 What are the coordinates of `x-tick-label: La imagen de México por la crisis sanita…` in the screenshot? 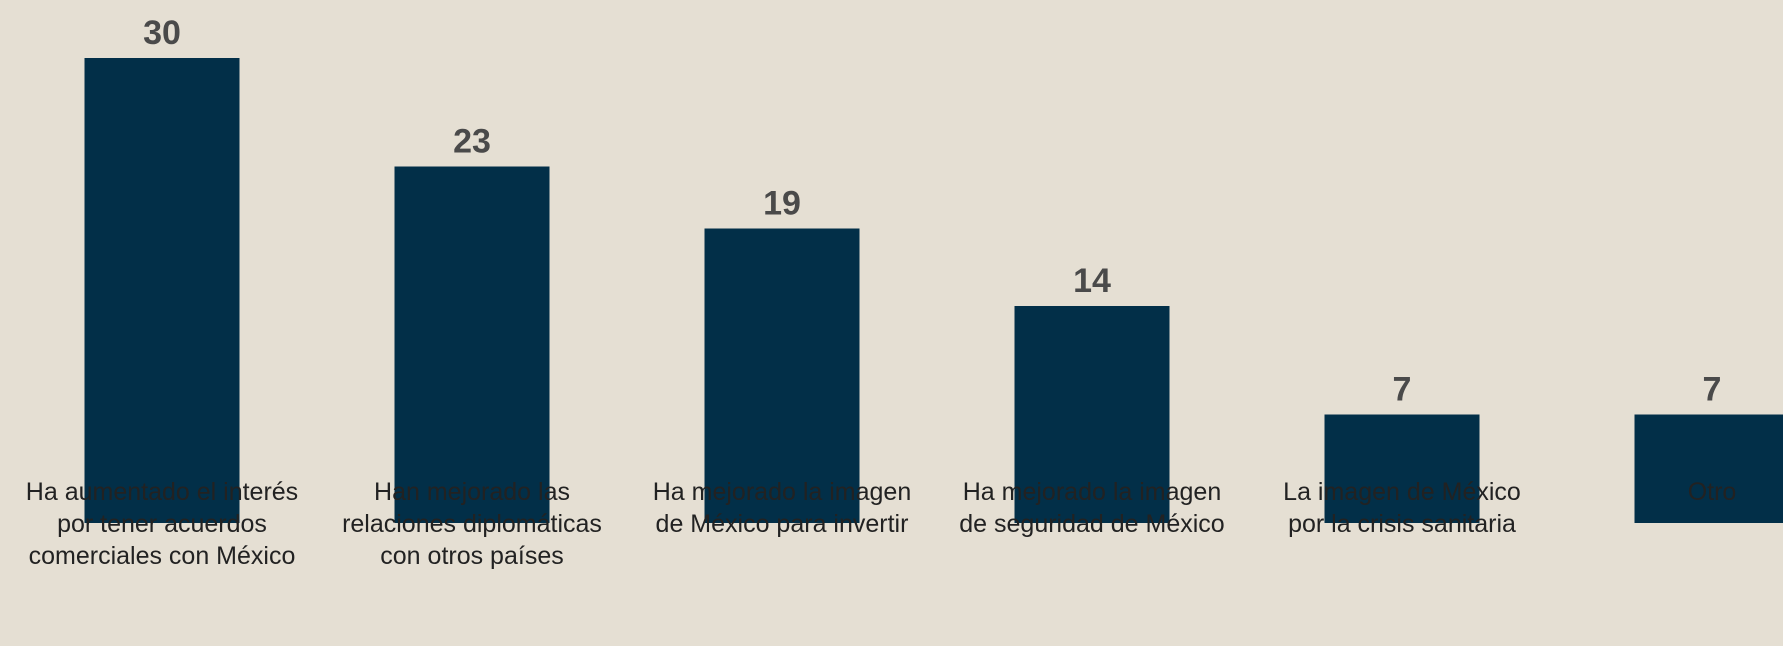 It's located at (1402, 508).